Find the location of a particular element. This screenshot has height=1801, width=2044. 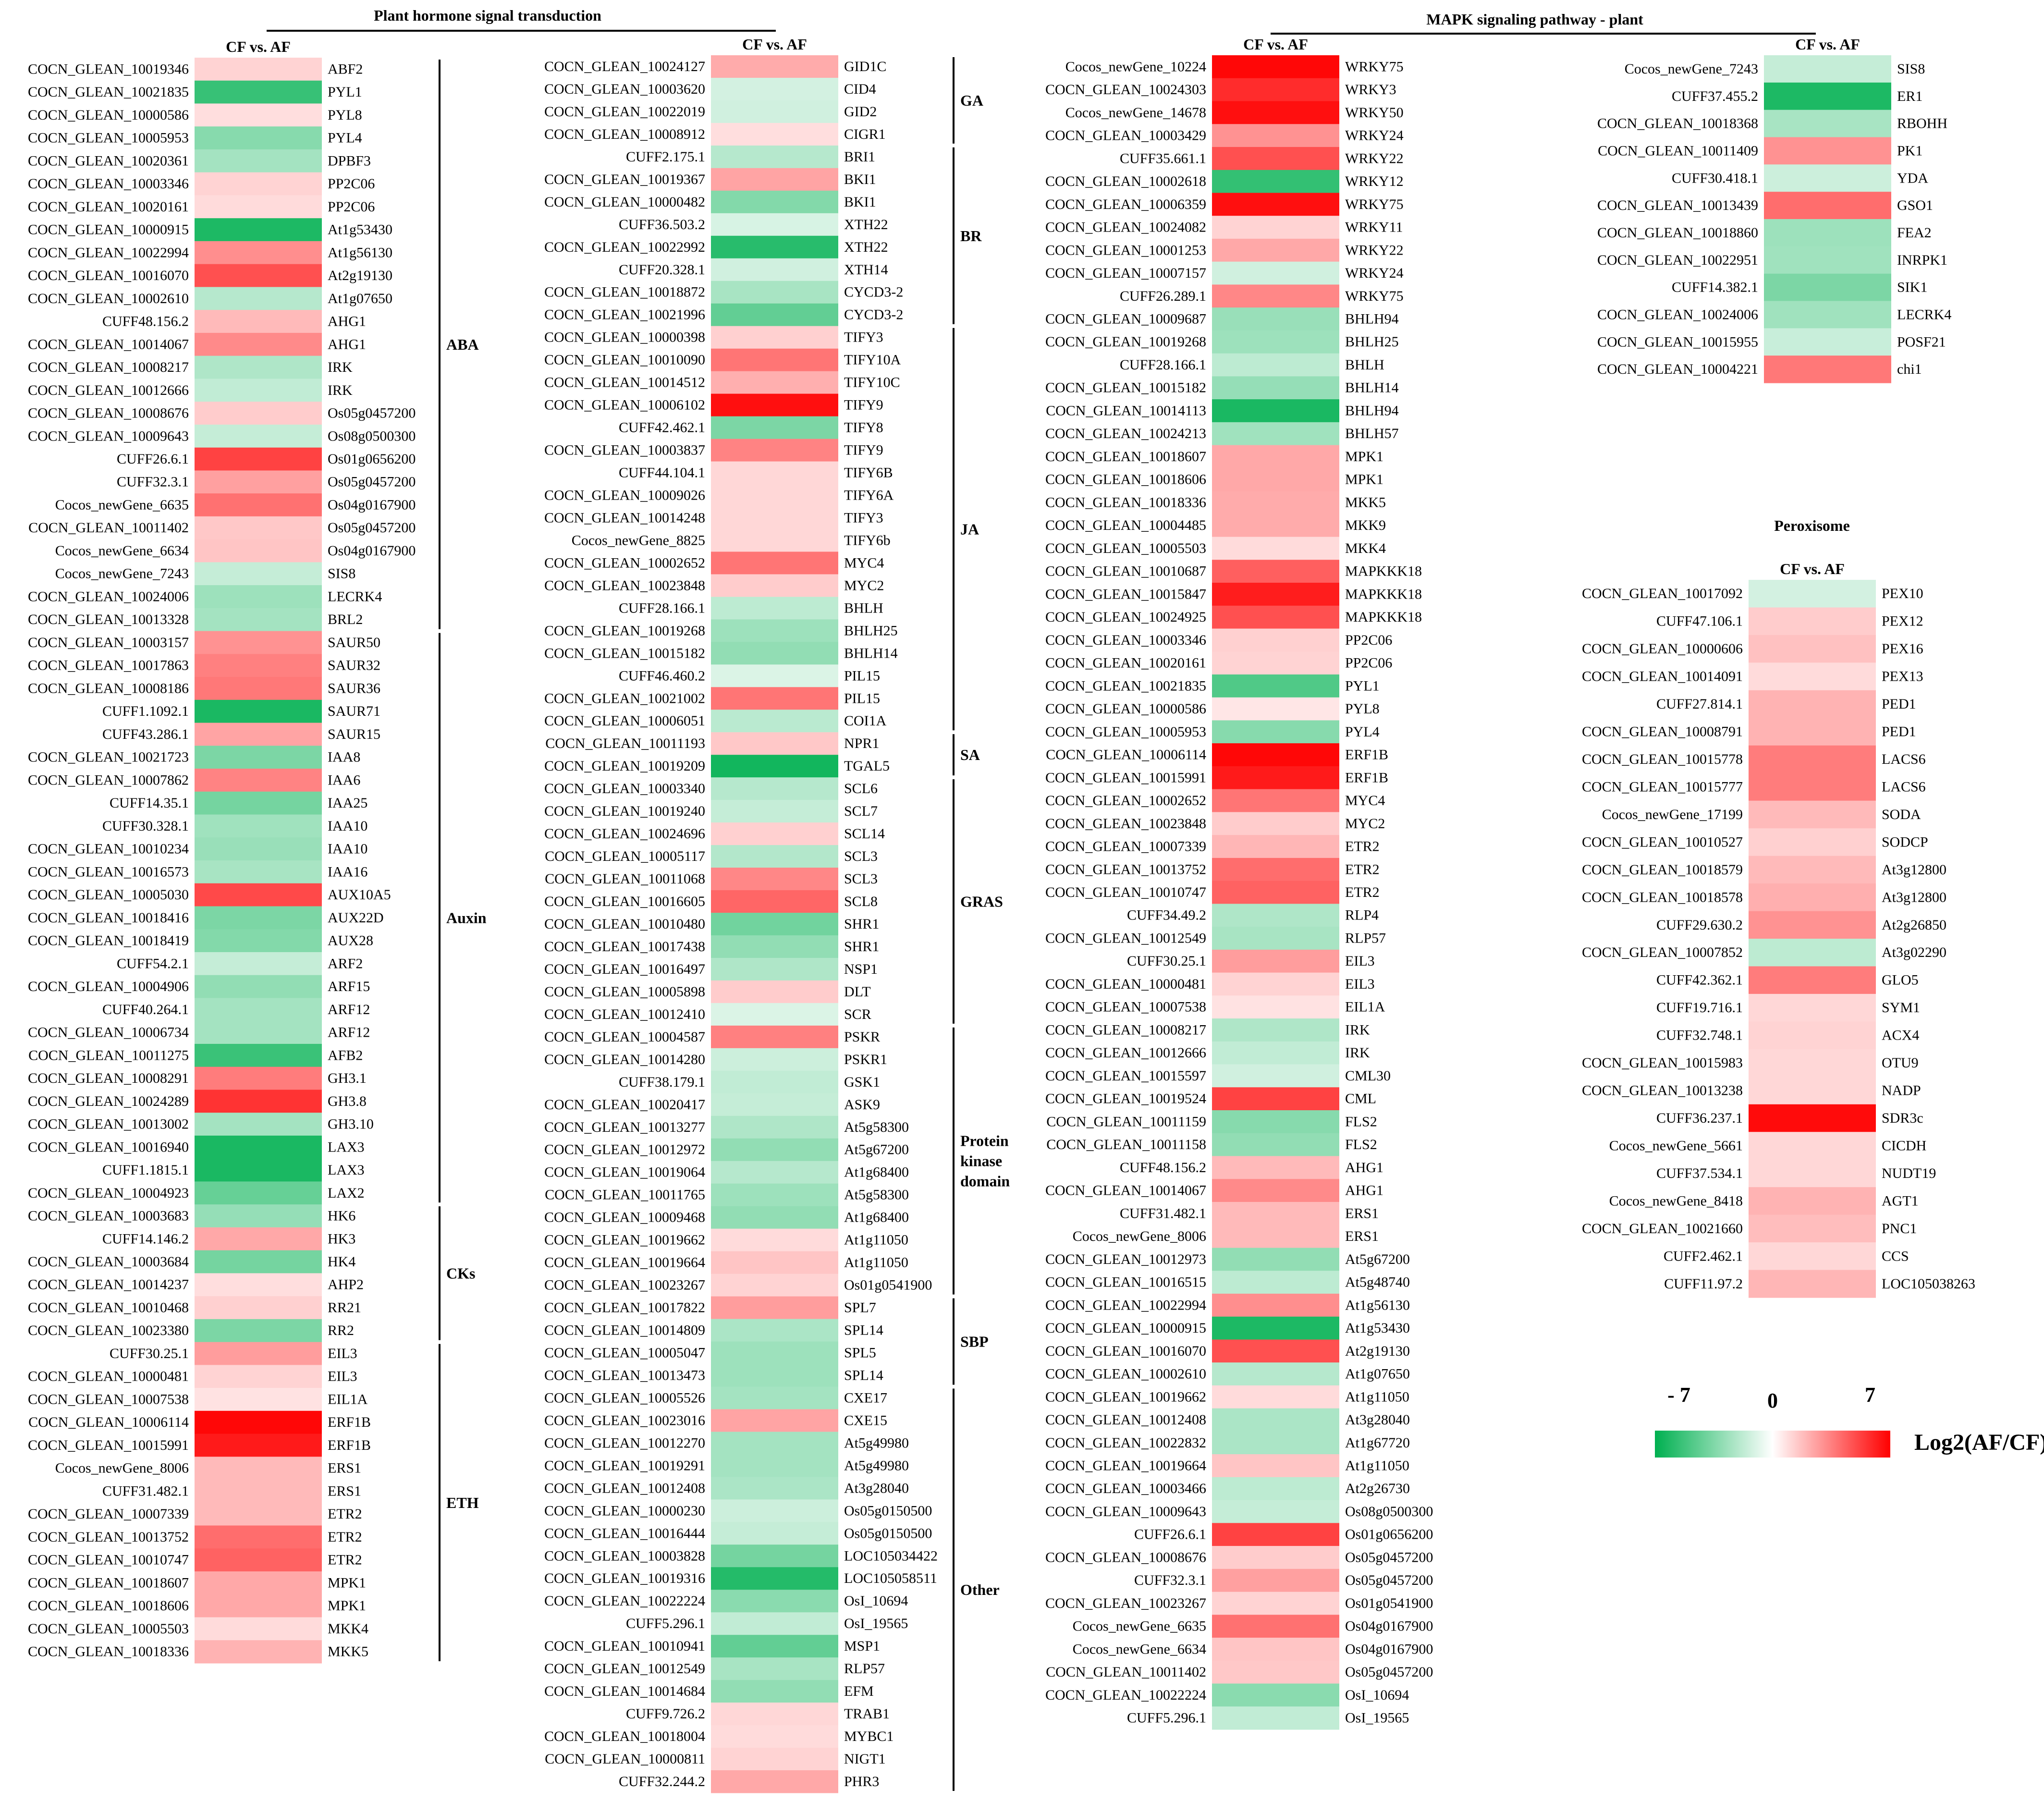

gene-label: IAA6 is located at coordinates (344, 780).